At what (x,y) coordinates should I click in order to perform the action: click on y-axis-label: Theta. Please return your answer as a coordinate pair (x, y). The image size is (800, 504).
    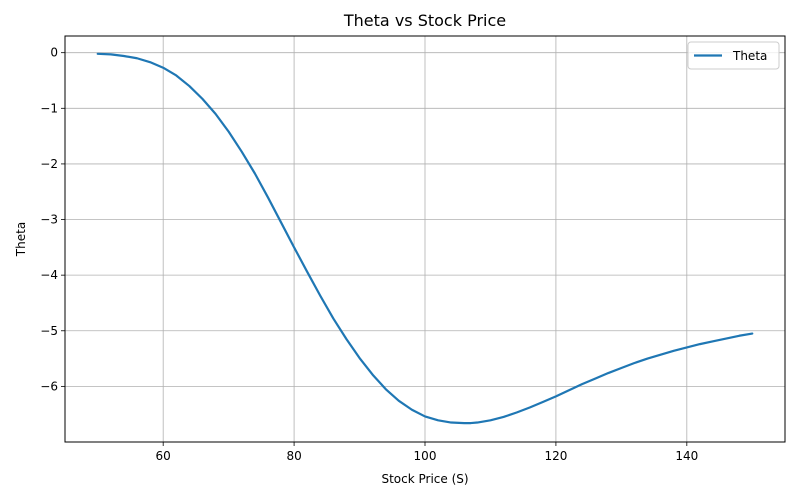
    Looking at the image, I should click on (21, 239).